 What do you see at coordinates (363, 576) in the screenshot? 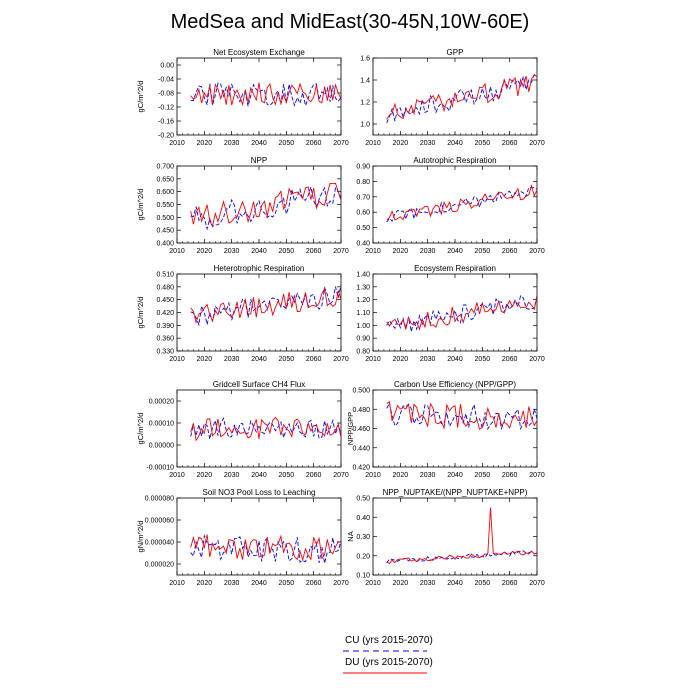
I see `y-tick-label: 0.10` at bounding box center [363, 576].